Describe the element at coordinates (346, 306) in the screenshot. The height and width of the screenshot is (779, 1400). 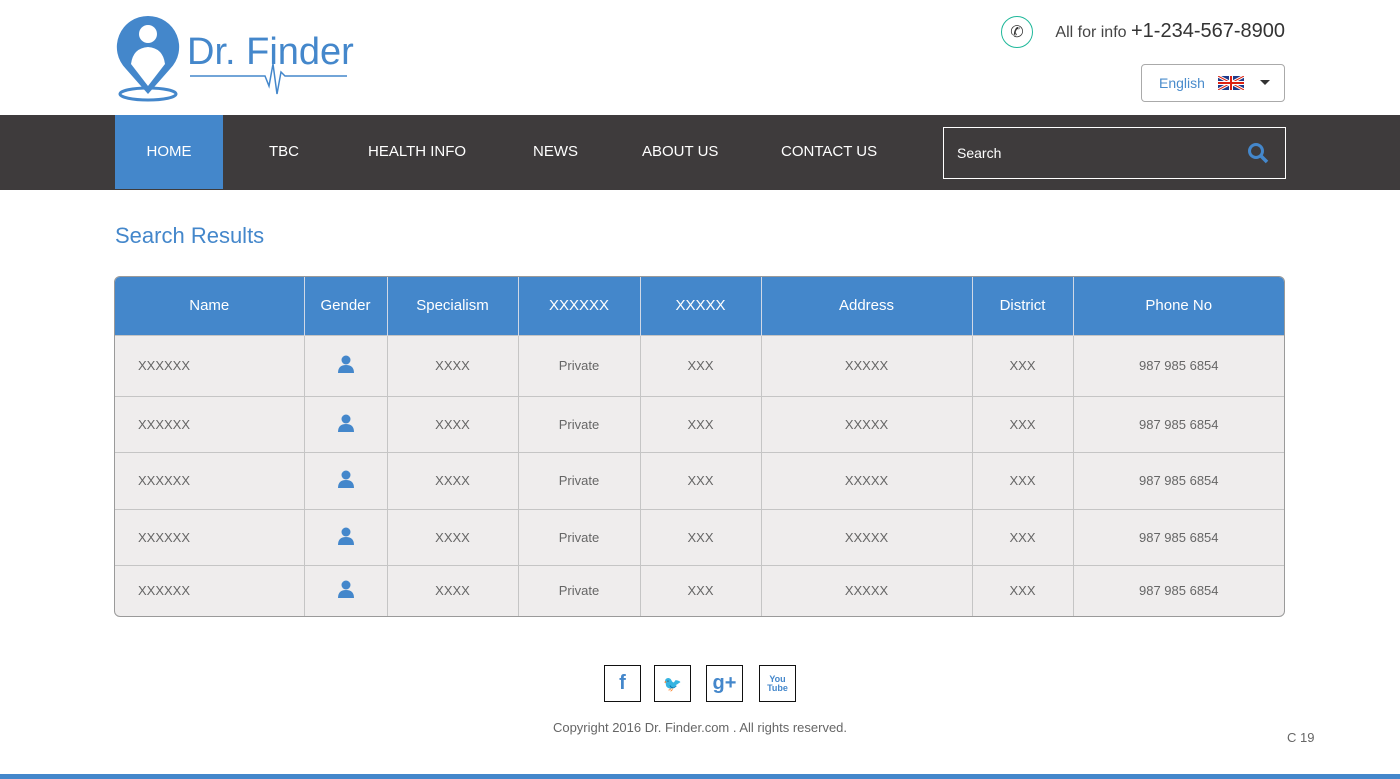
I see `column-header: Gender` at that location.